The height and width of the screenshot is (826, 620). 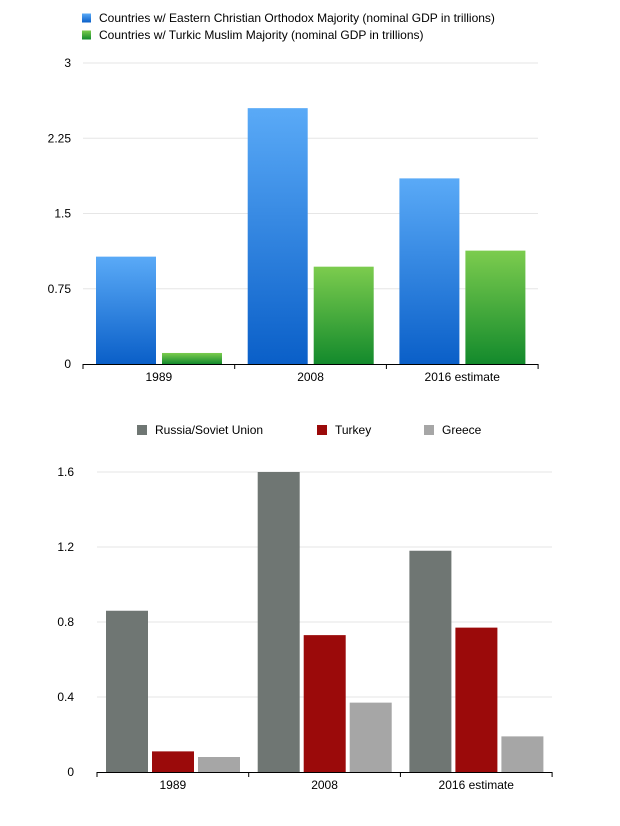 What do you see at coordinates (60, 289) in the screenshot?
I see `y-tick-label: 0.75` at bounding box center [60, 289].